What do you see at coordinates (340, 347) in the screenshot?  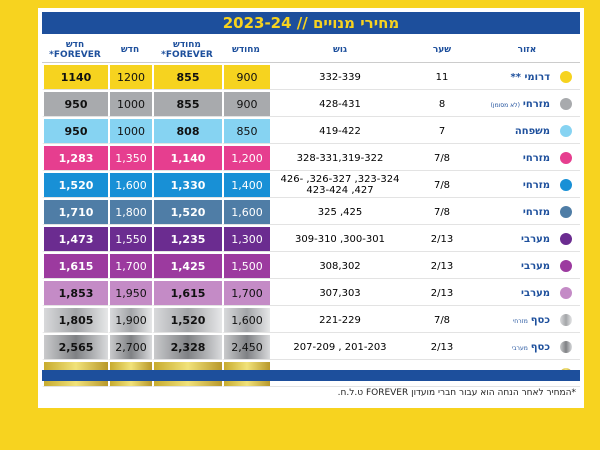 I see `block-cell: 201-203 , 207-209` at bounding box center [340, 347].